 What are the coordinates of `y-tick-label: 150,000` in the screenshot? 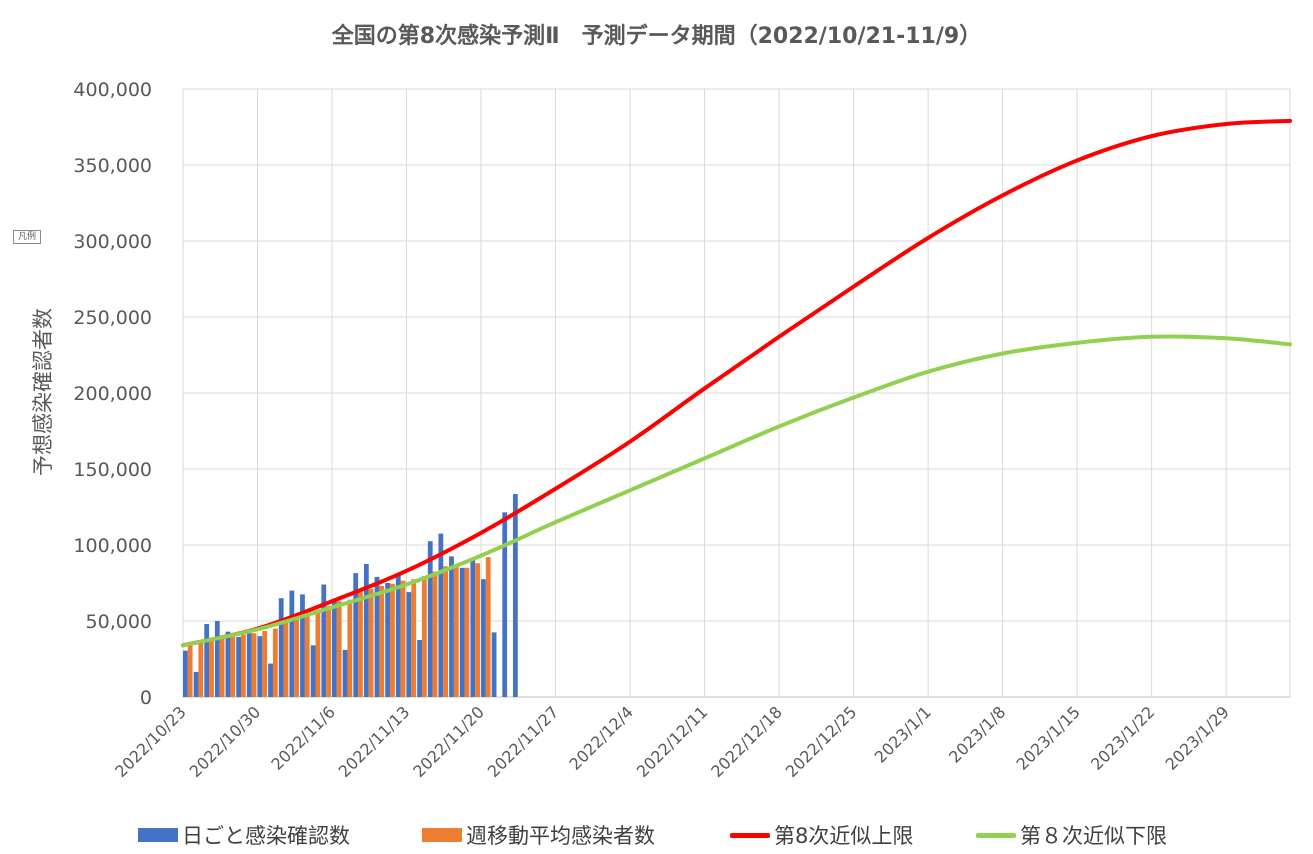 It's located at (112, 470).